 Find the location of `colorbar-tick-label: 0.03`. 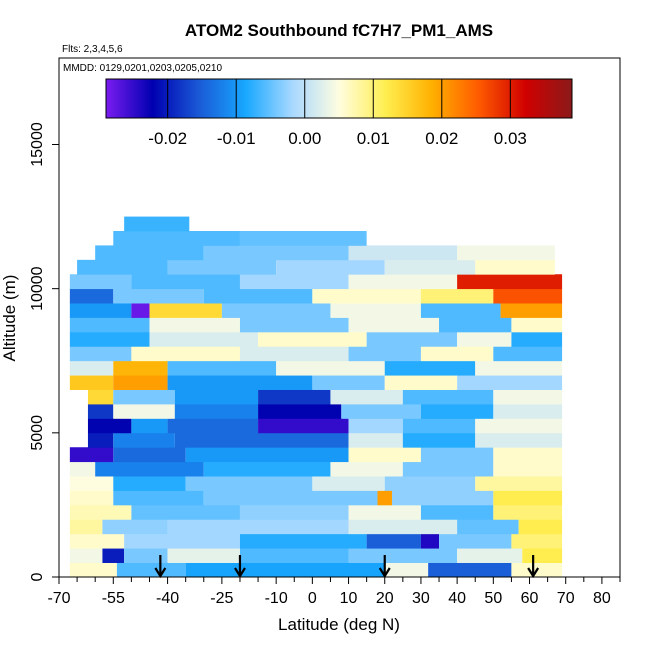

colorbar-tick-label: 0.03 is located at coordinates (510, 138).